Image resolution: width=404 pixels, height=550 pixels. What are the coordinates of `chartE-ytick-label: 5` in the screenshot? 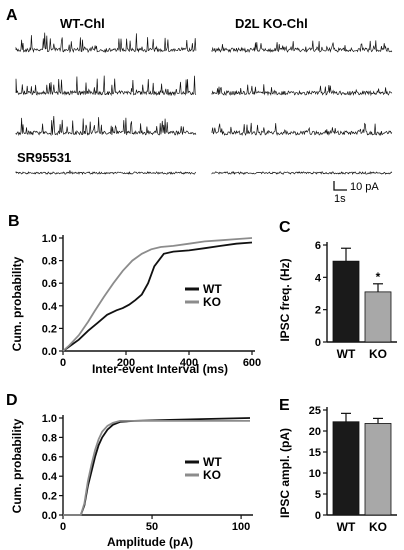 It's located at (318, 495).